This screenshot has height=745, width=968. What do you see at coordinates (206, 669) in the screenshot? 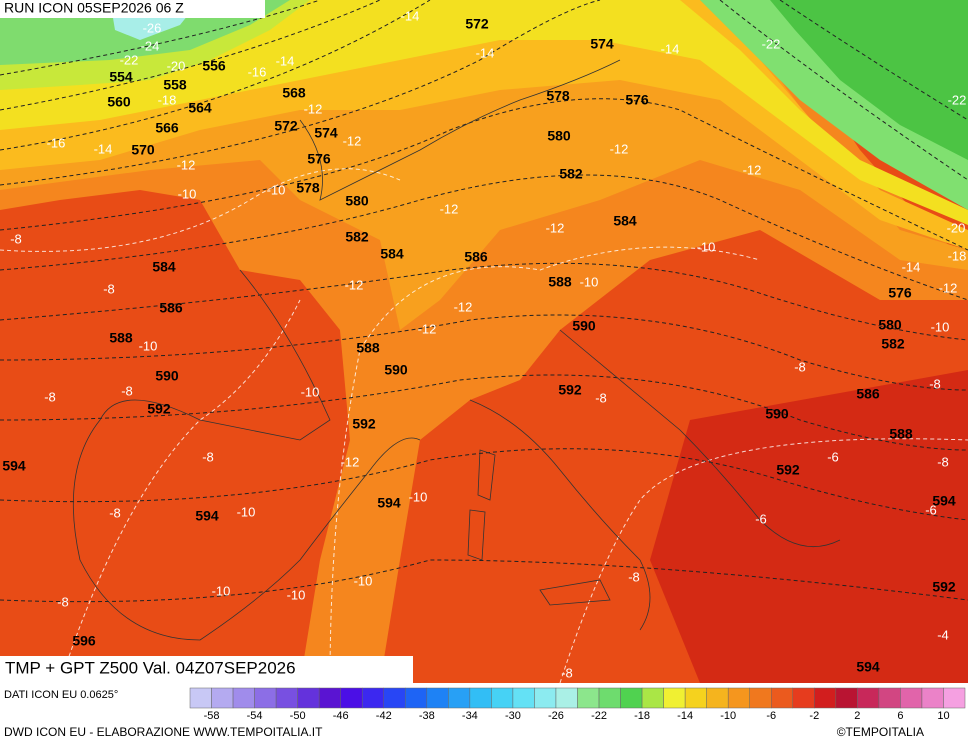
I see `product-box` at bounding box center [206, 669].